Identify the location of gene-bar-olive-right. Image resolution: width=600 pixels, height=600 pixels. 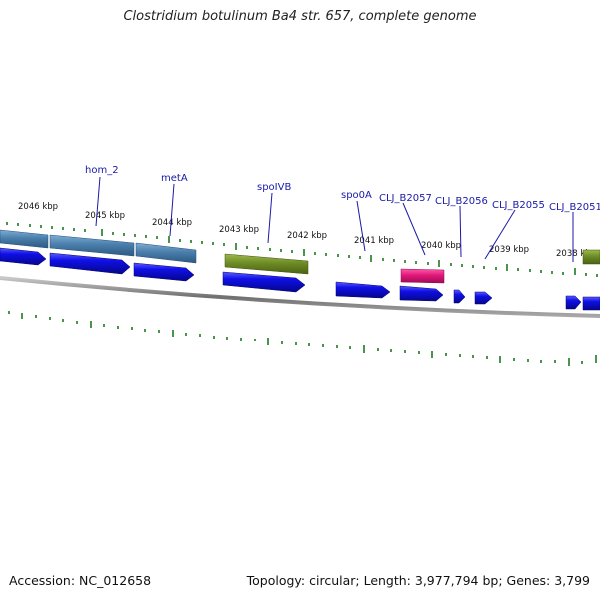
(591, 257).